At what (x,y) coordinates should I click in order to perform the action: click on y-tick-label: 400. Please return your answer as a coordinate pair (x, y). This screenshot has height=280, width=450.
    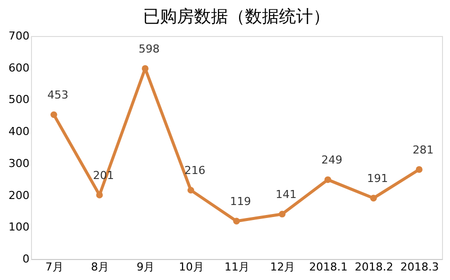
    Looking at the image, I should click on (19, 131).